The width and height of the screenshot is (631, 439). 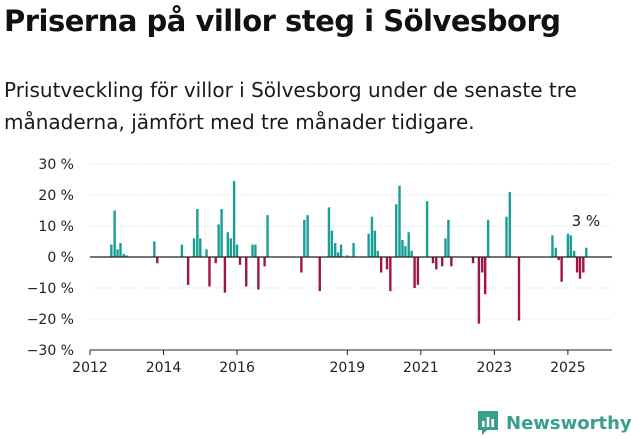 I want to click on y-tick-label: −30 %, so click(x=50, y=351).